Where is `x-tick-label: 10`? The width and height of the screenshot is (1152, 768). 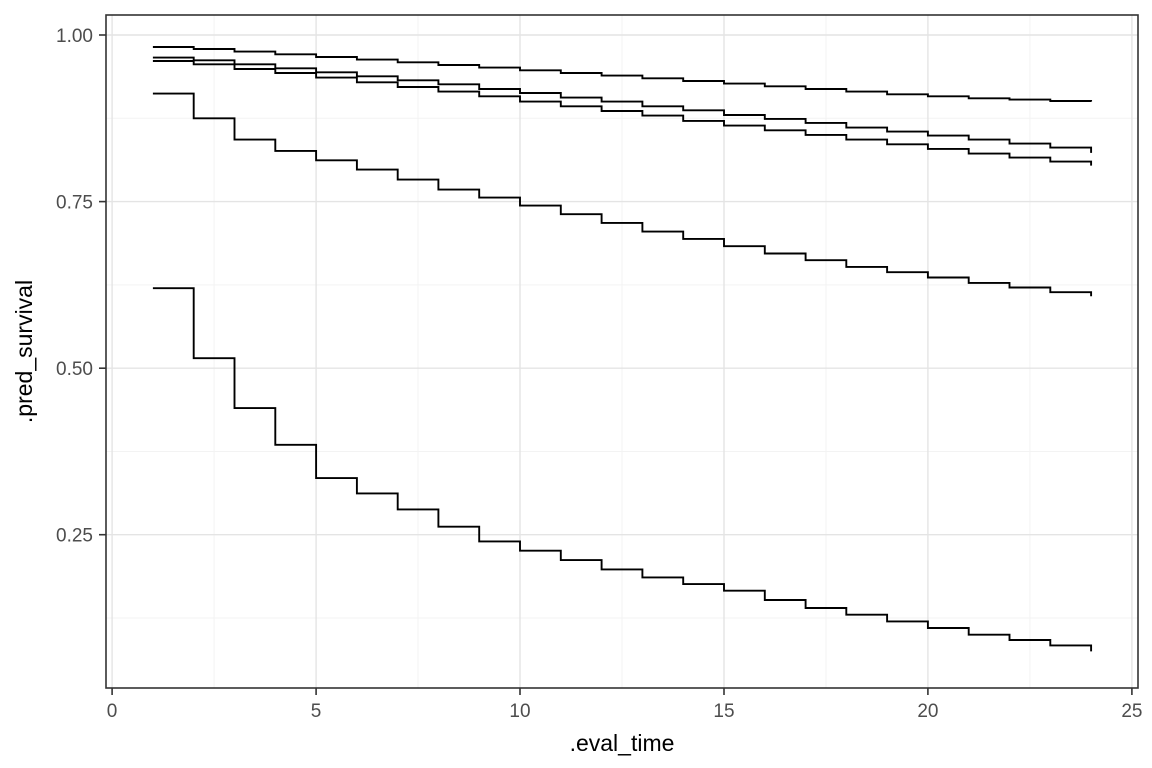 x-tick-label: 10 is located at coordinates (519, 711).